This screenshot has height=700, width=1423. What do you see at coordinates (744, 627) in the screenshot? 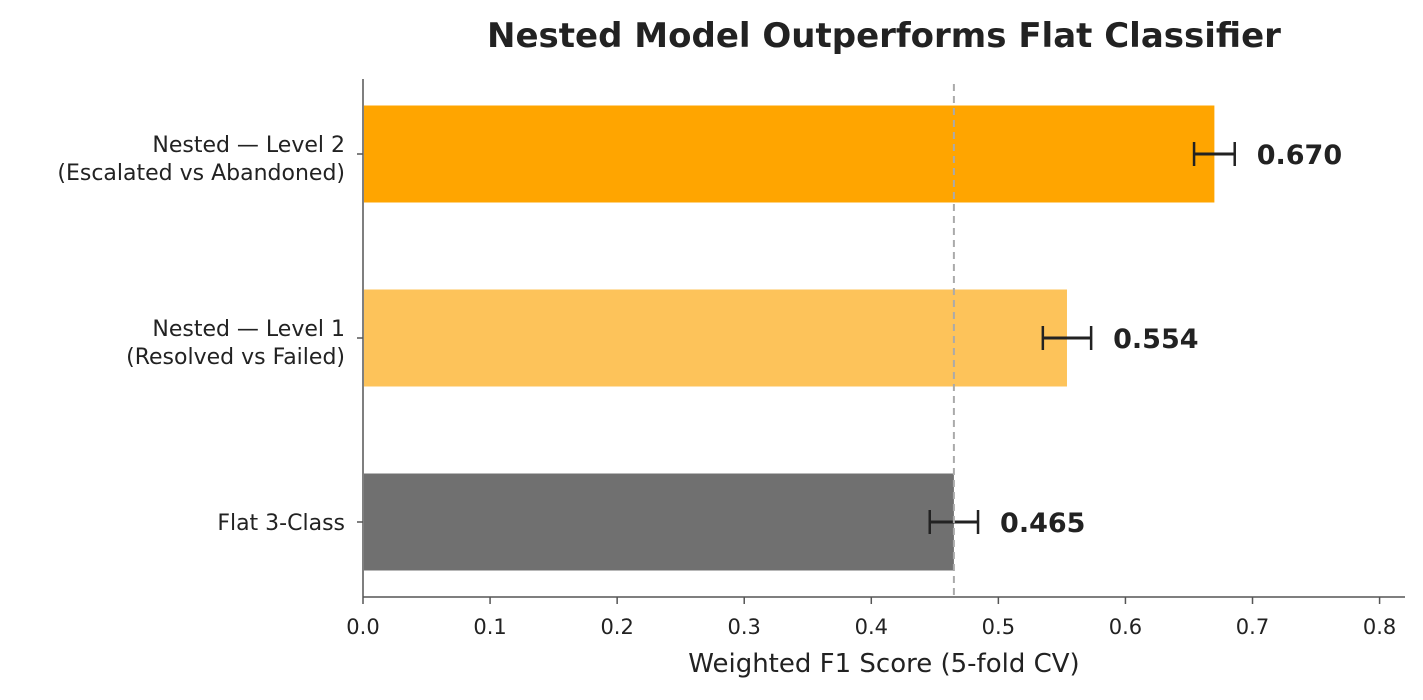
I see `x-tick-label-3: 0.3` at bounding box center [744, 627].